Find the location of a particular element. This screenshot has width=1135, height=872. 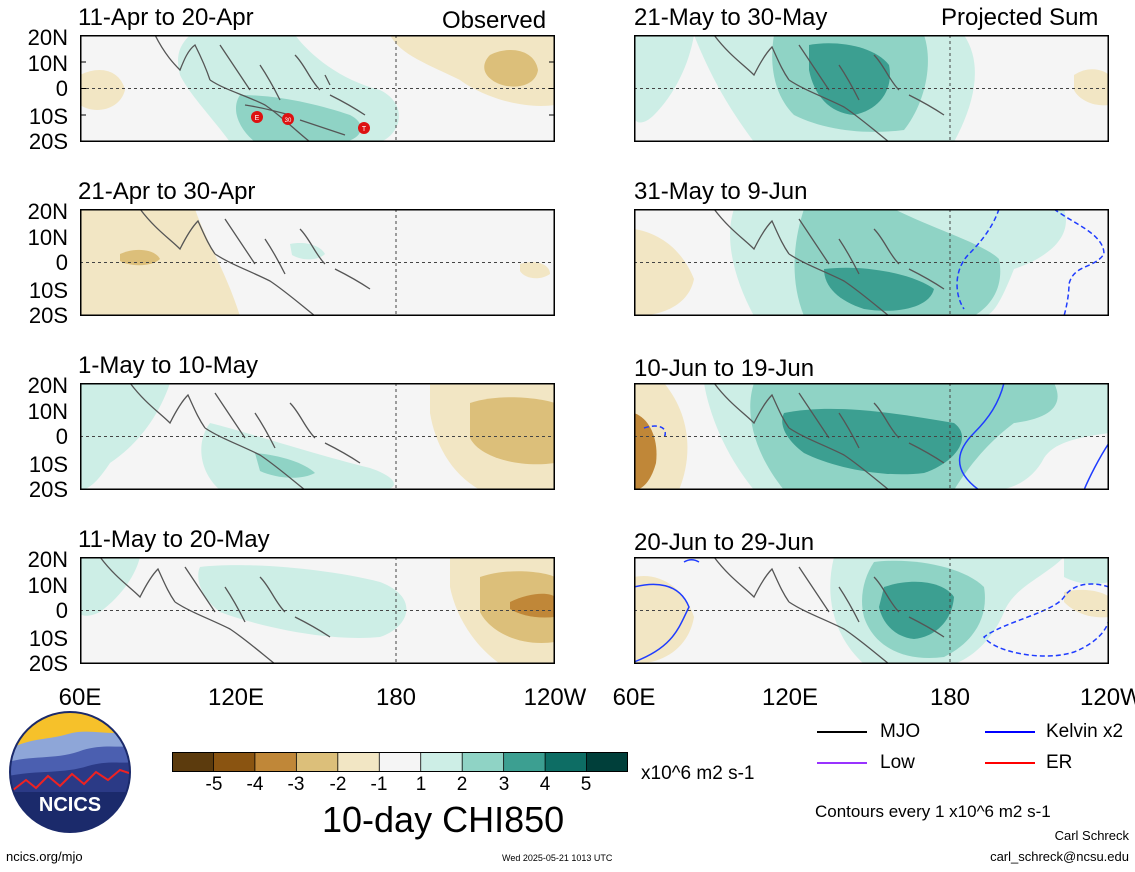

map-panel: E 30 T is located at coordinates (317, 88).